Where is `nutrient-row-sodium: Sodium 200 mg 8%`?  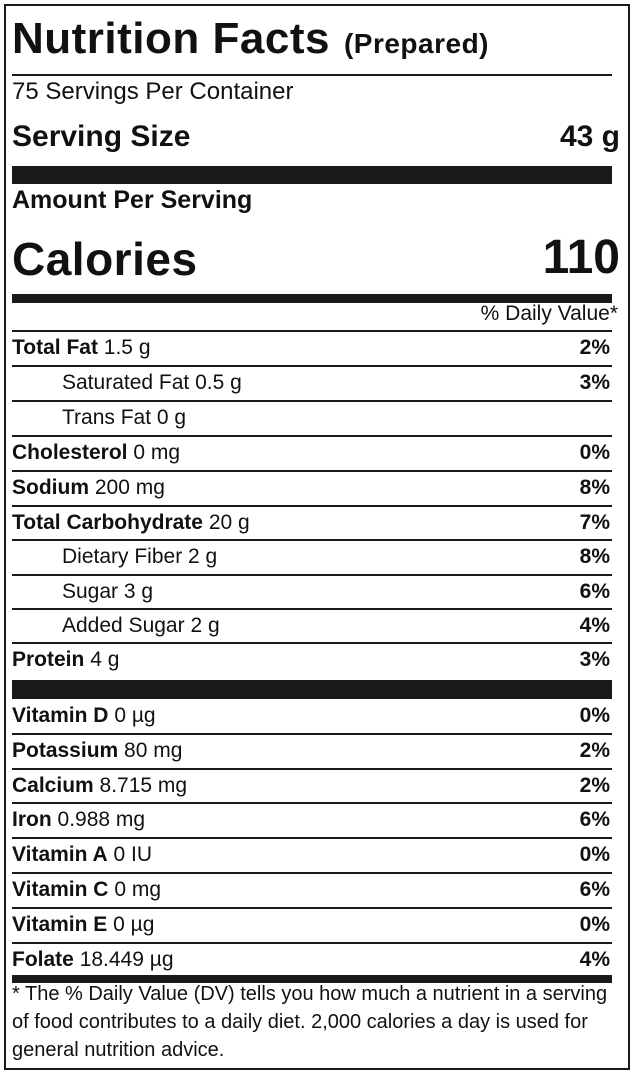
nutrient-row-sodium: Sodium 200 mg 8% is located at coordinates (312, 488).